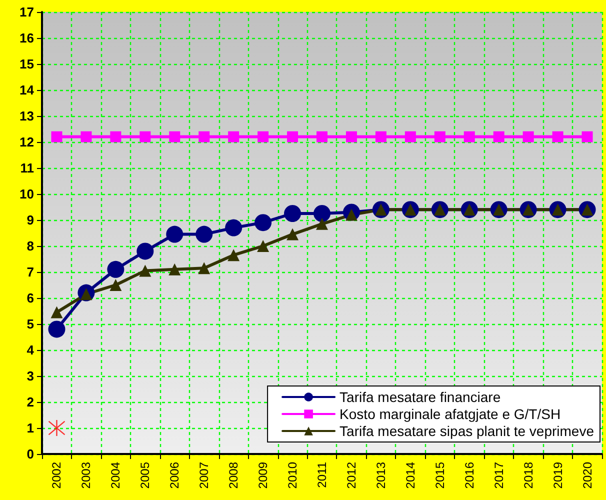 This screenshot has height=500, width=606. What do you see at coordinates (469, 475) in the screenshot?
I see `x-tick-label: 2016` at bounding box center [469, 475].